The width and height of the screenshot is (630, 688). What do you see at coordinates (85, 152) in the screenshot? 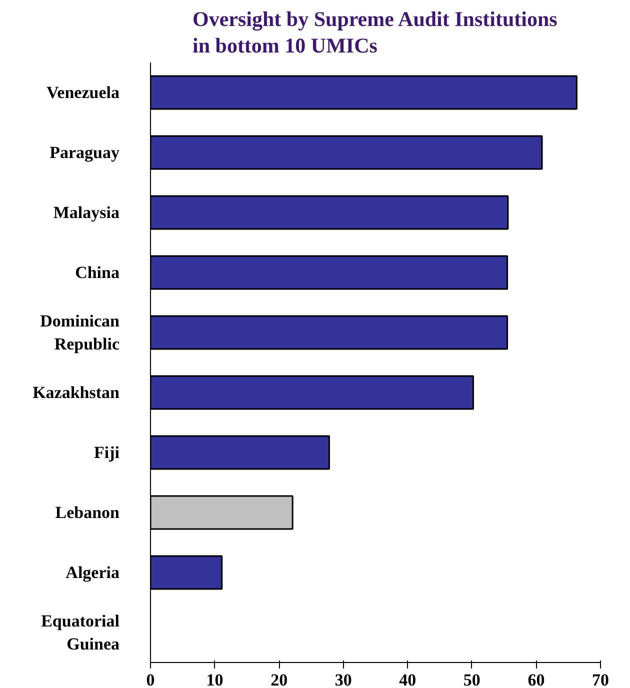
I see `y-tick-label: Paraguay` at bounding box center [85, 152].